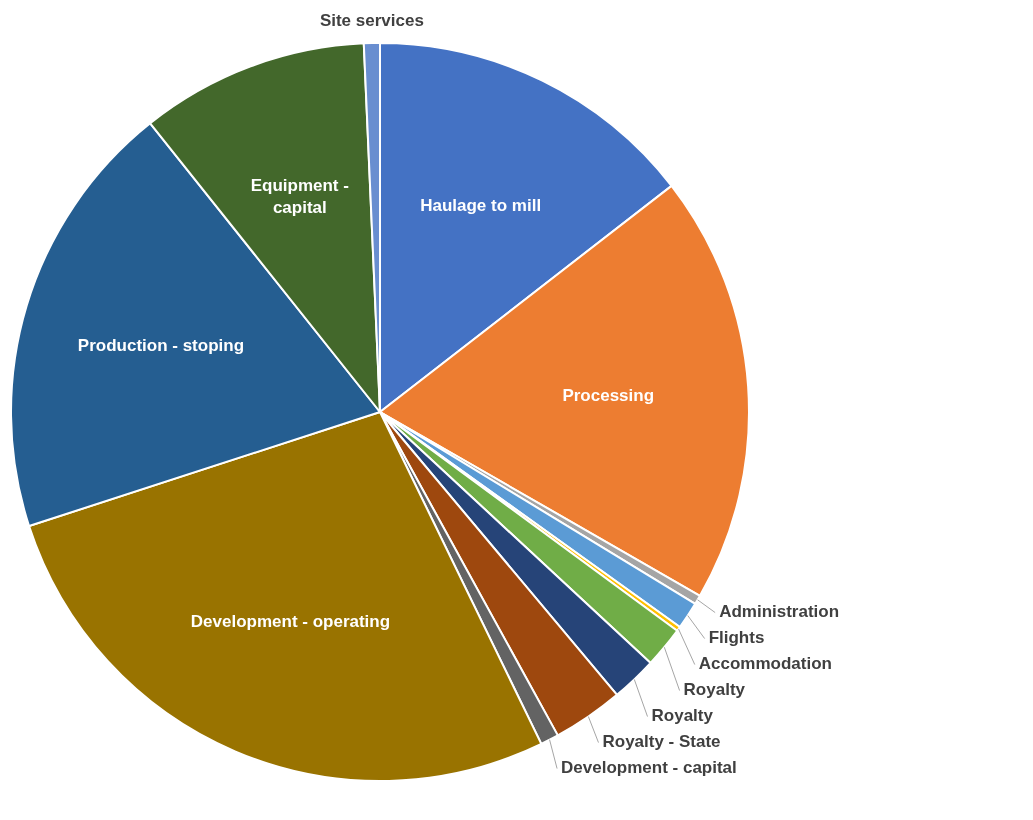 The image size is (1033, 820). What do you see at coordinates (299, 197) in the screenshot?
I see `slice-label: Equipment - capital` at bounding box center [299, 197].